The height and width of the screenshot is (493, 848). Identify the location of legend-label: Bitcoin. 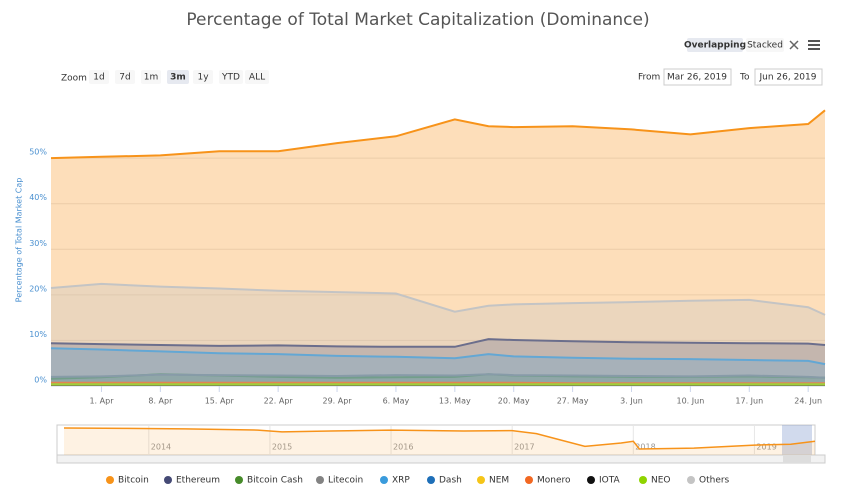
(133, 481).